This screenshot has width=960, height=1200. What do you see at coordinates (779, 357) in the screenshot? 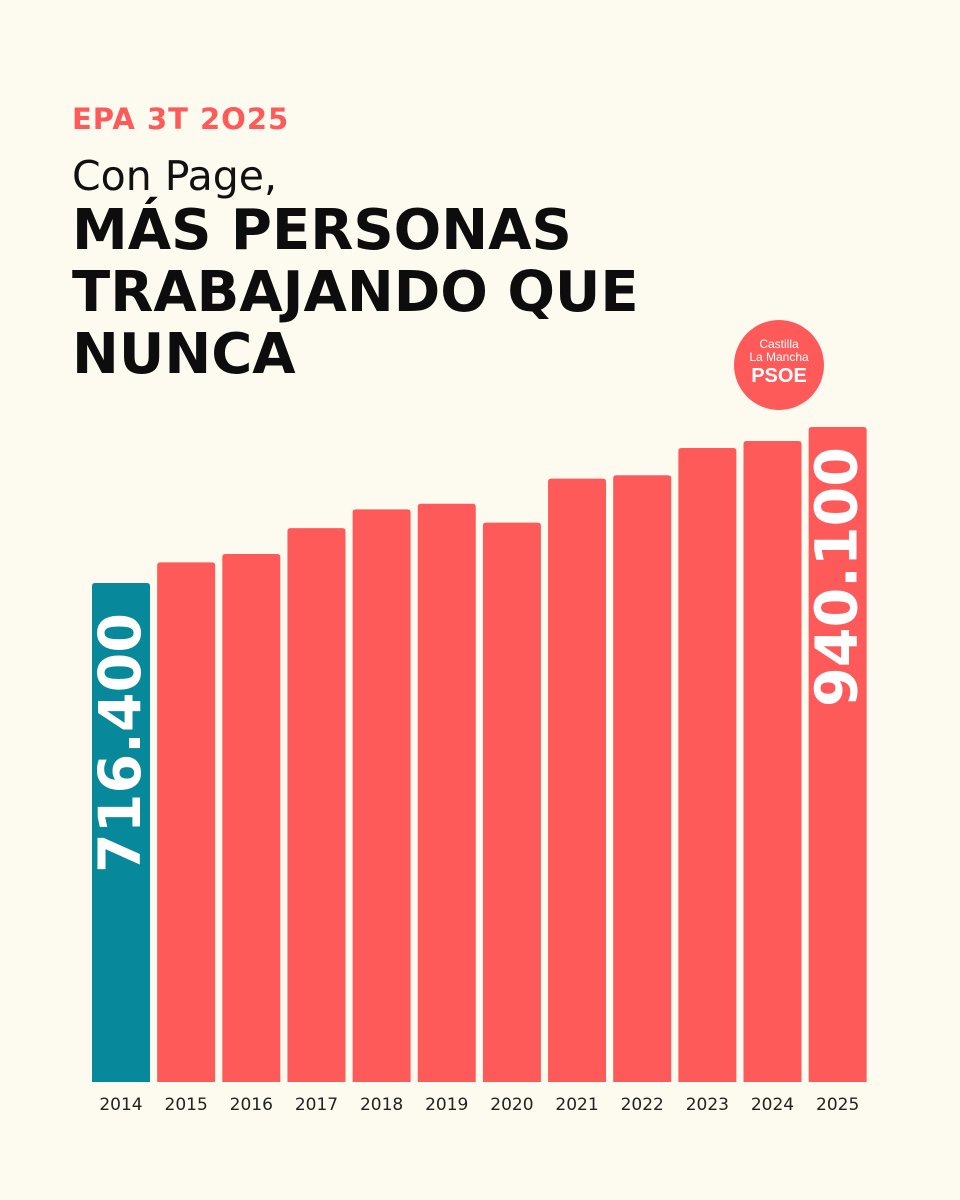
I see `logo-line-2: La Mancha` at bounding box center [779, 357].